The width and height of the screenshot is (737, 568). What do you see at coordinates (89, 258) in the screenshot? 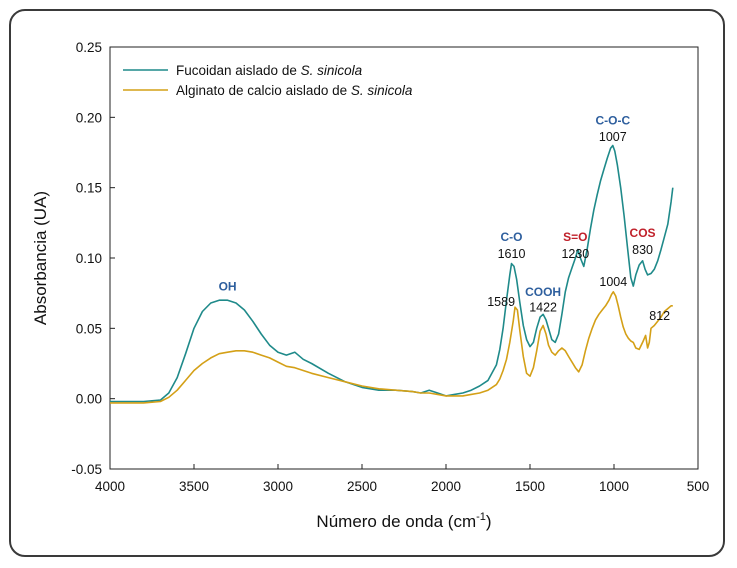
I see `y-tick-label: 0.10` at bounding box center [89, 258].